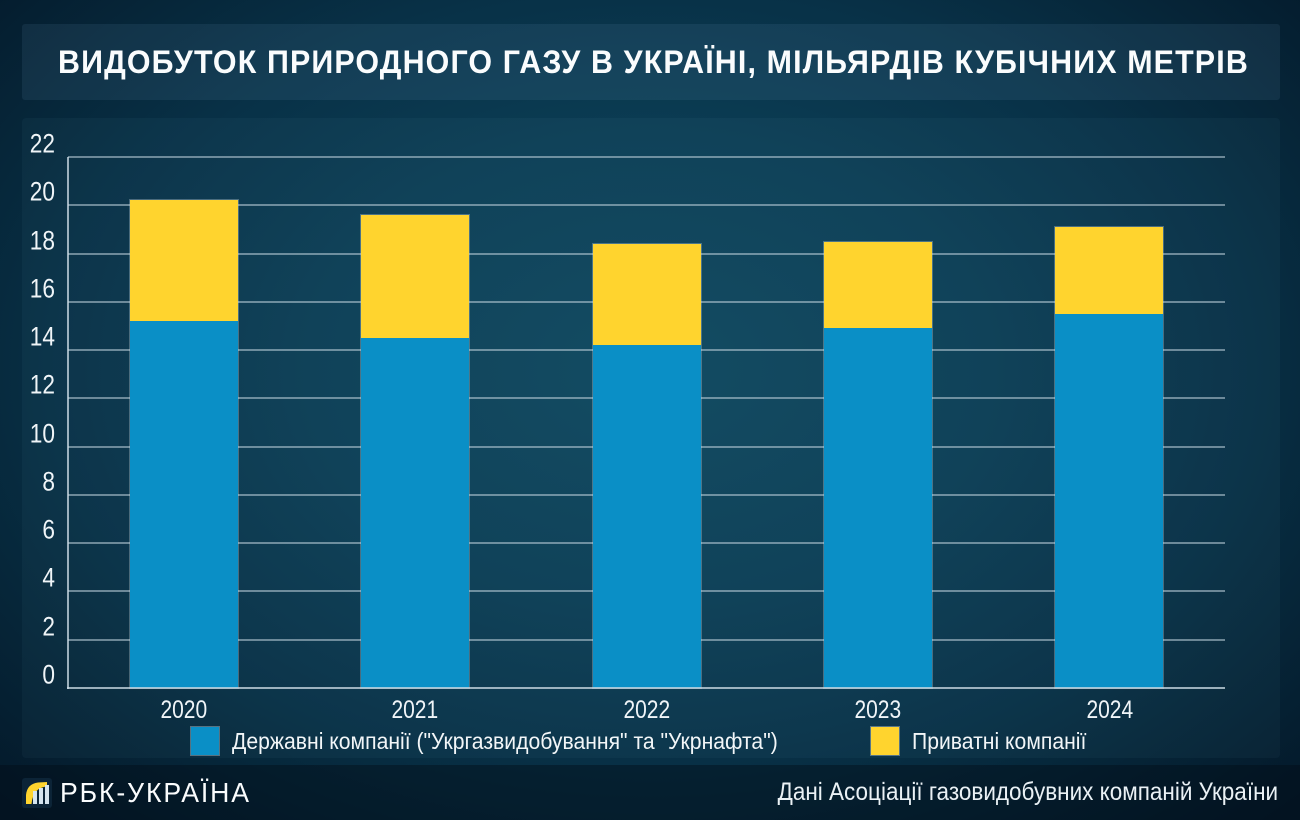 The width and height of the screenshot is (1300, 820). Describe the element at coordinates (885, 741) in the screenshot. I see `legend-swatch-private` at that location.